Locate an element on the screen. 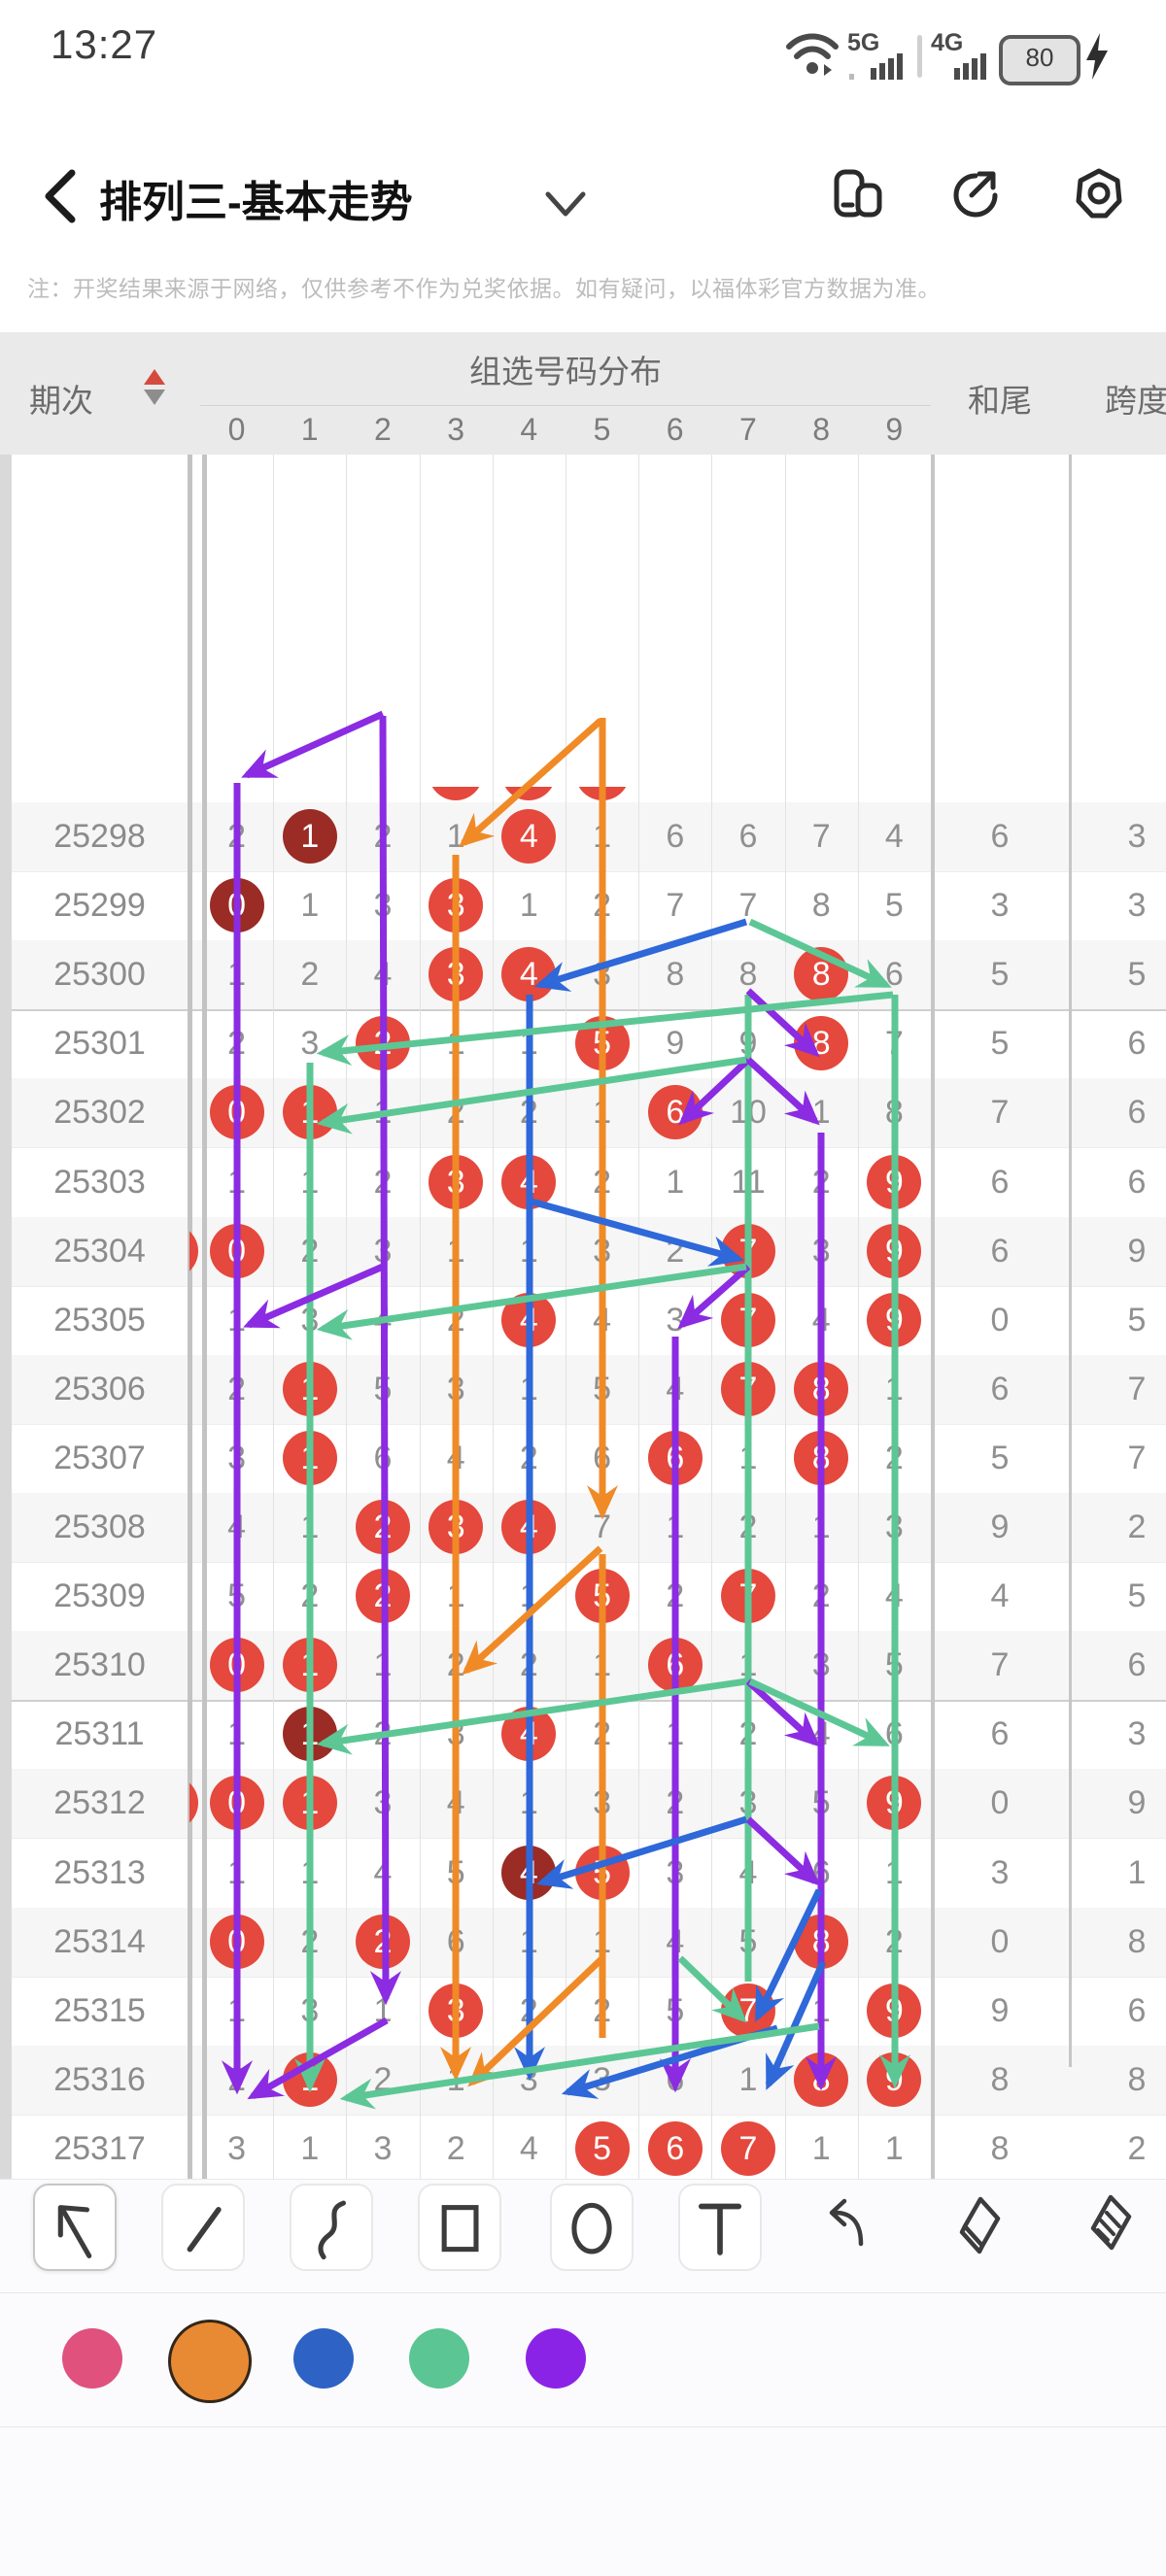 The width and height of the screenshot is (1166, 2576). period-label: 25308 is located at coordinates (99, 1526).